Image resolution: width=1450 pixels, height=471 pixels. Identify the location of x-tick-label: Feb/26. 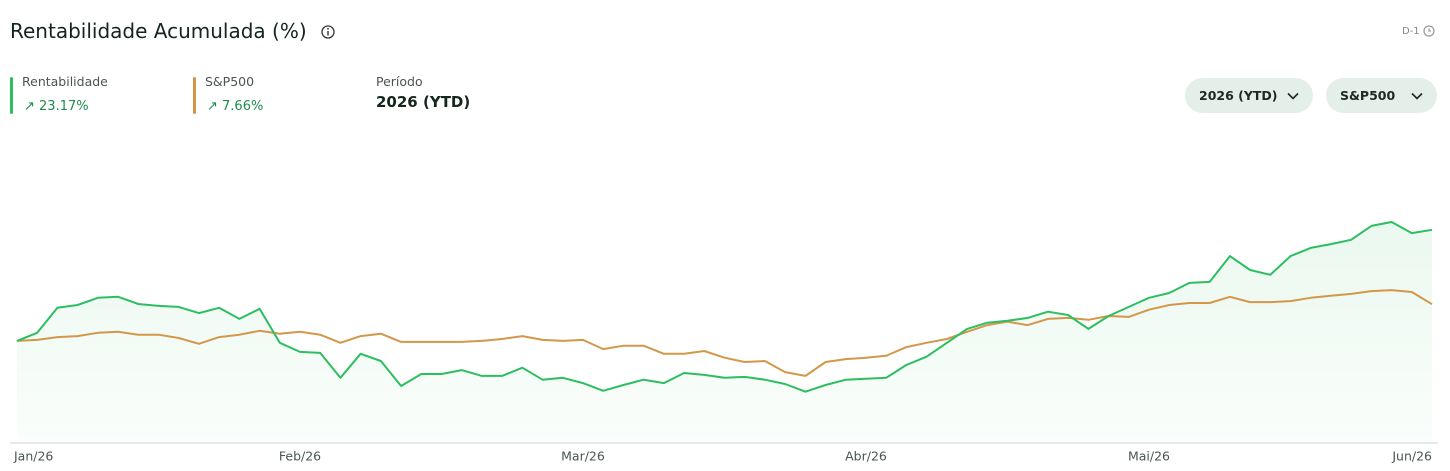
(300, 456).